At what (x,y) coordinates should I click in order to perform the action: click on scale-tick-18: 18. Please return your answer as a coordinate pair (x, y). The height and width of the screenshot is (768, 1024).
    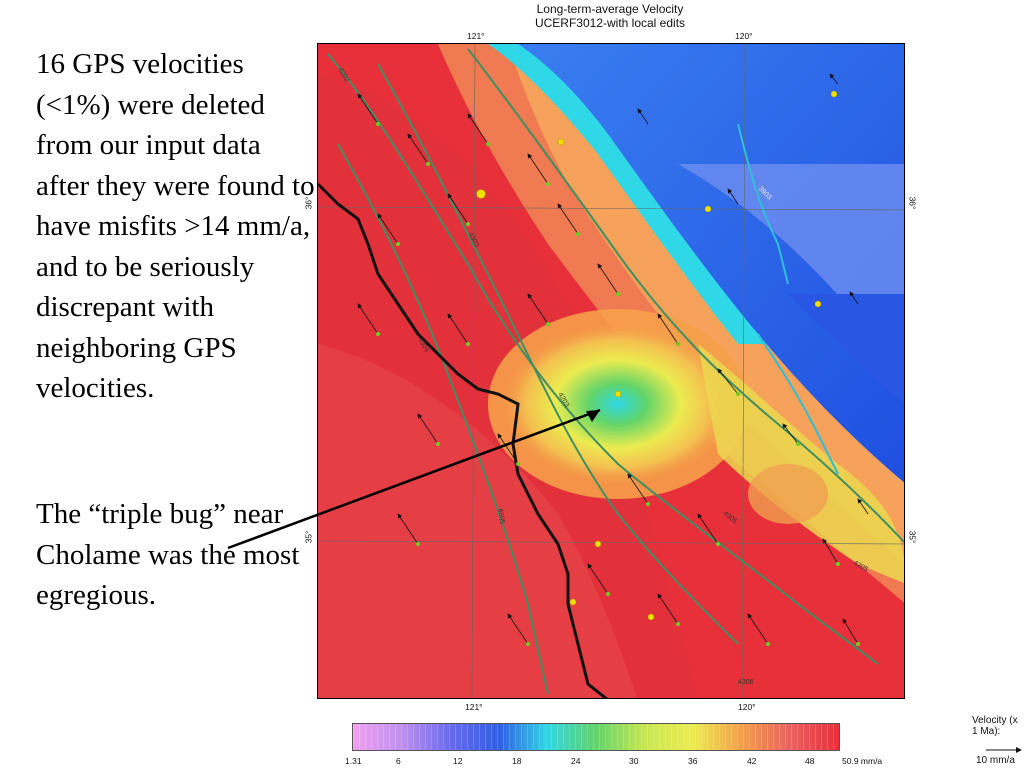
    Looking at the image, I should click on (517, 761).